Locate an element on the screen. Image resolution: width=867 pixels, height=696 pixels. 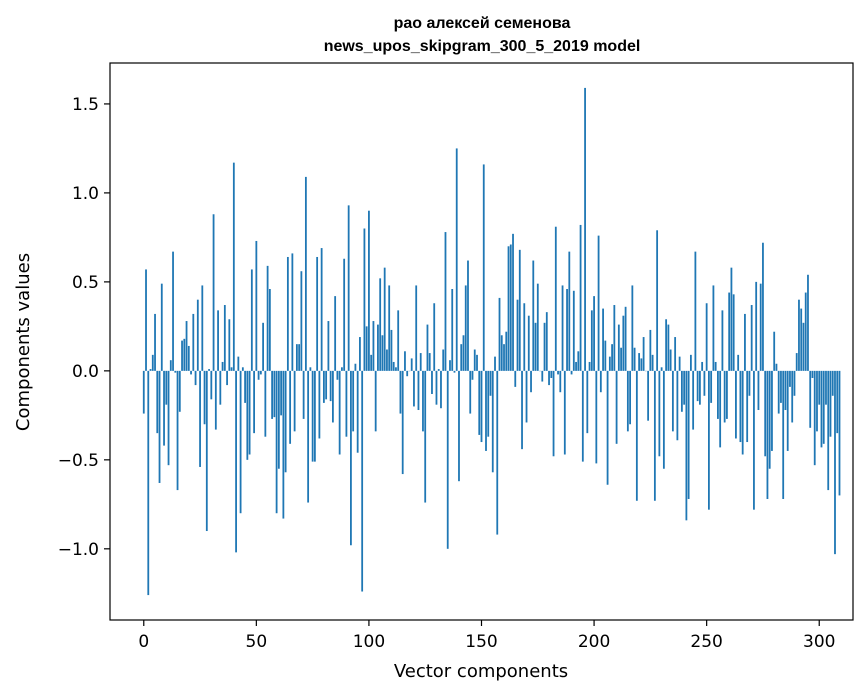
x-tick-label: 100 is located at coordinates (369, 642).